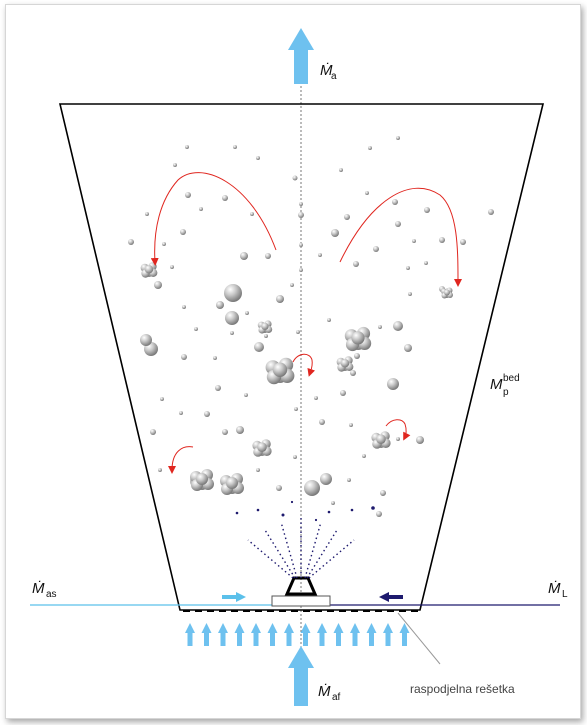 This screenshot has width=587, height=725. I want to click on label-solids-inlet: Ṁ as, so click(44, 590).